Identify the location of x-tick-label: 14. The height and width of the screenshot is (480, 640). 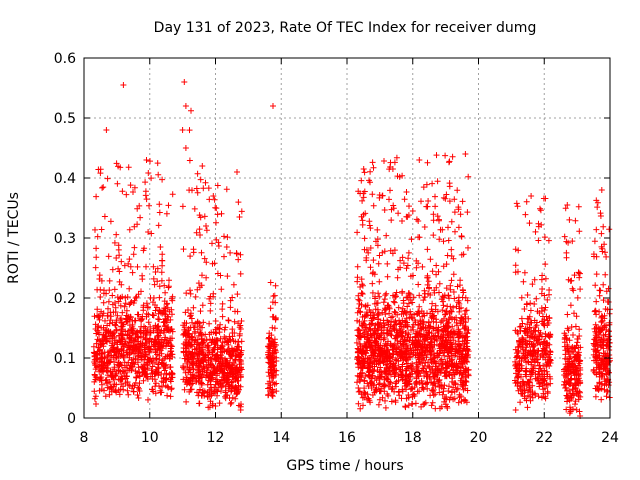
(281, 438).